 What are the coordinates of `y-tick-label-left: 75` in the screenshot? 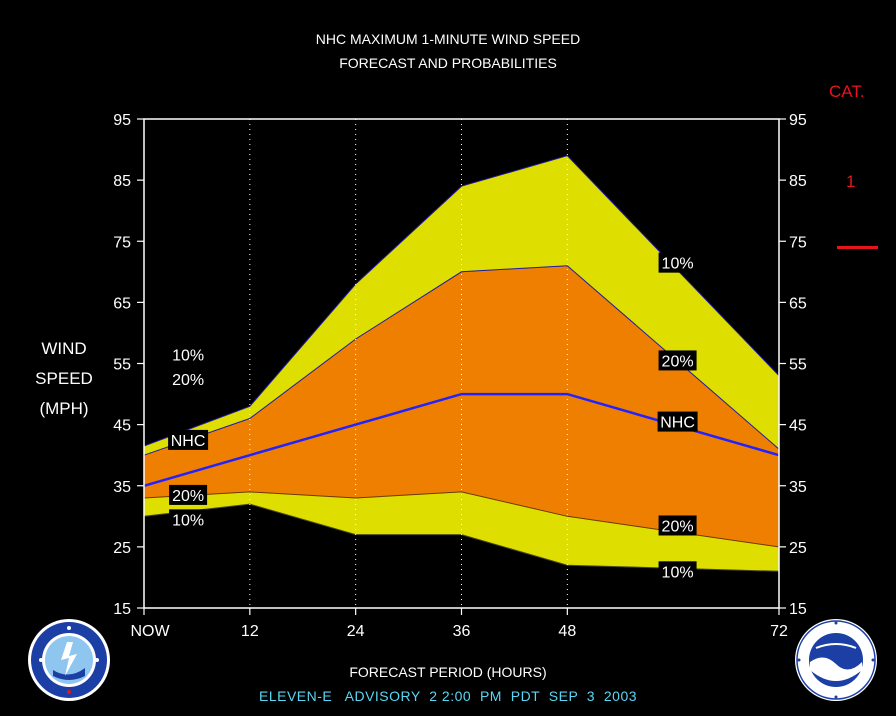 It's located at (122, 242).